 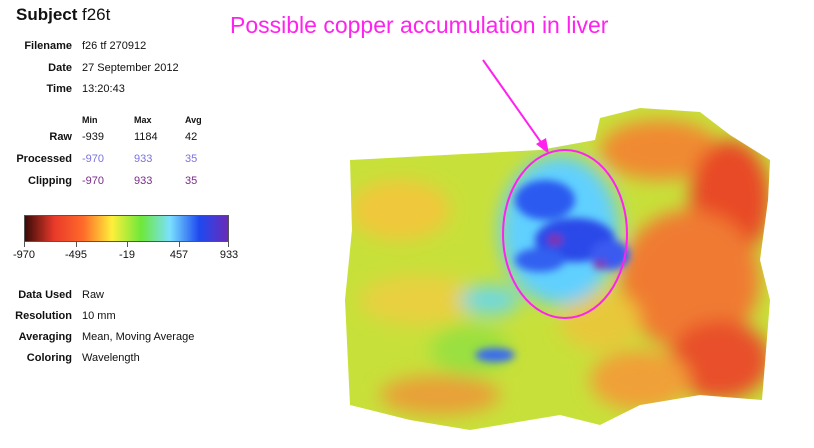 What do you see at coordinates (103, 89) in the screenshot?
I see `time-value: 13:20:43` at bounding box center [103, 89].